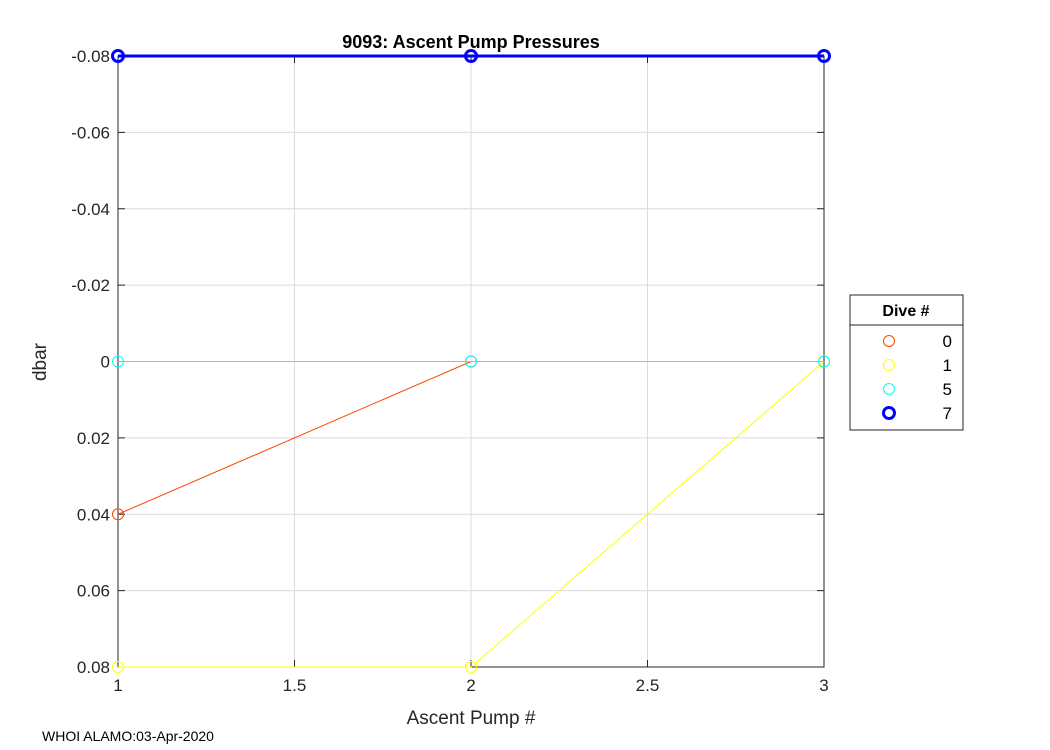 This screenshot has height=750, width=1050. I want to click on y-tick-label: 0.06, so click(93, 591).